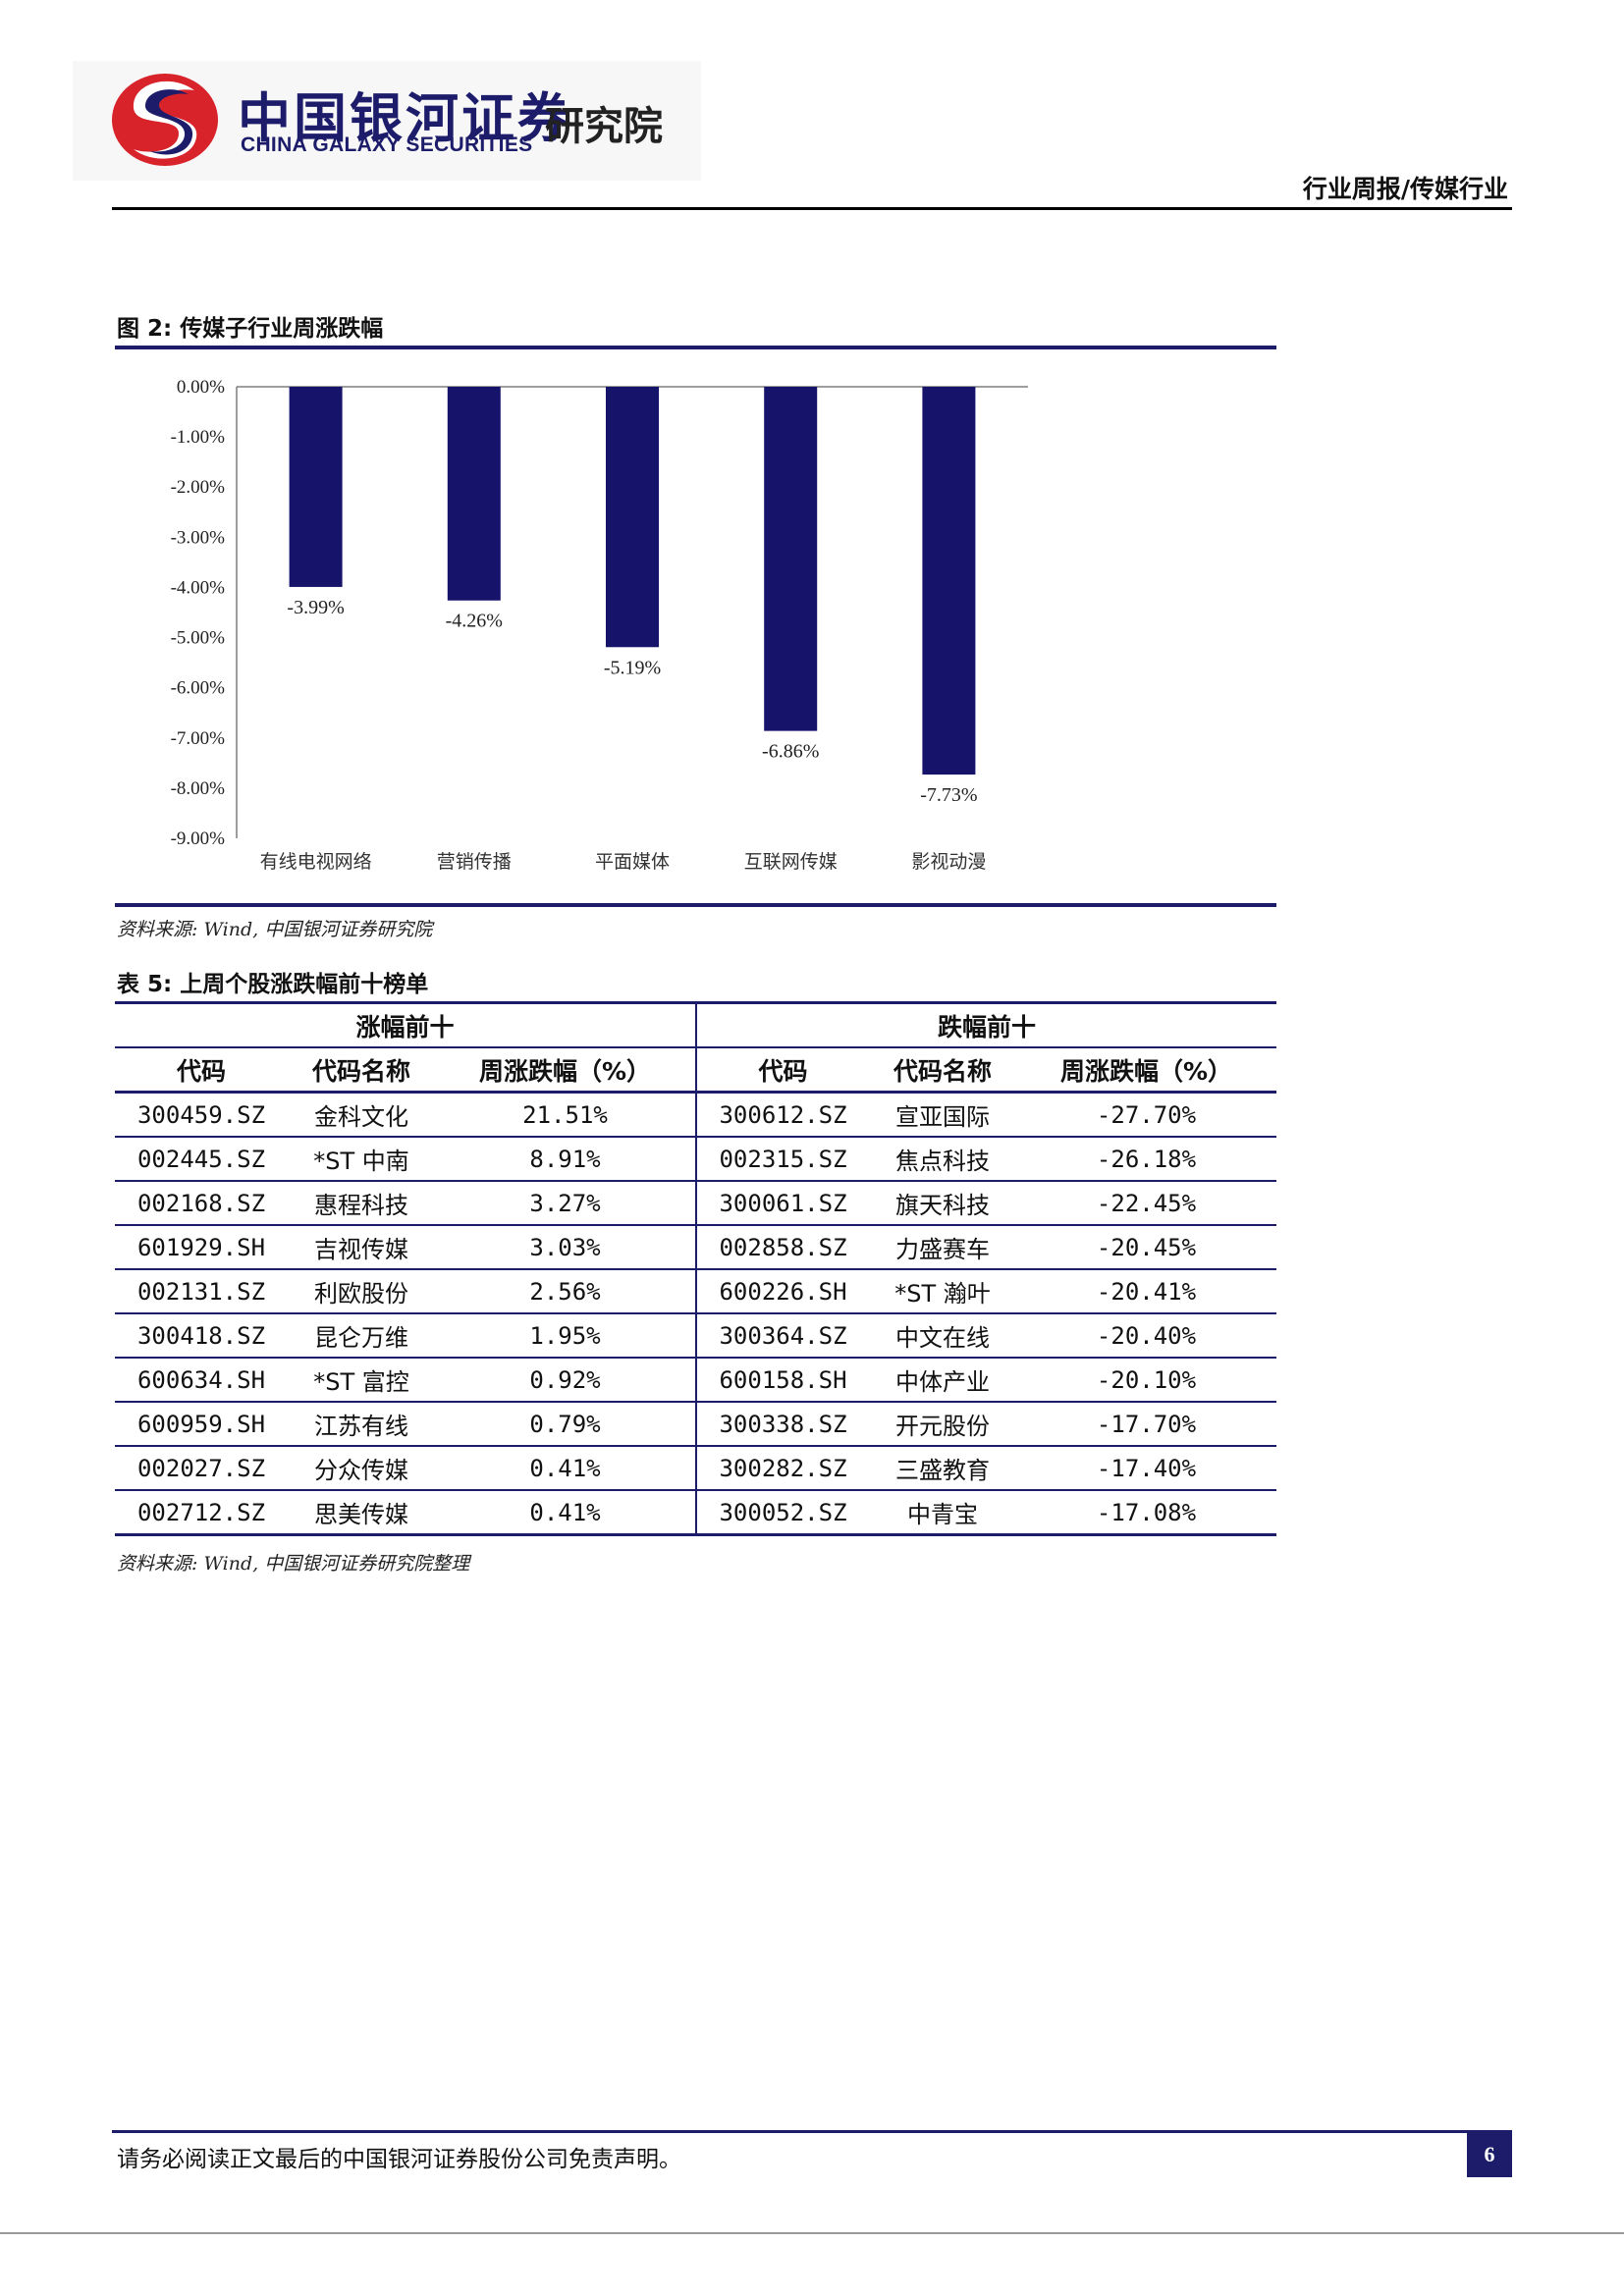 This screenshot has width=1624, height=2296. What do you see at coordinates (201, 1380) in the screenshot?
I see `stock-code-cell: 600634.SH` at bounding box center [201, 1380].